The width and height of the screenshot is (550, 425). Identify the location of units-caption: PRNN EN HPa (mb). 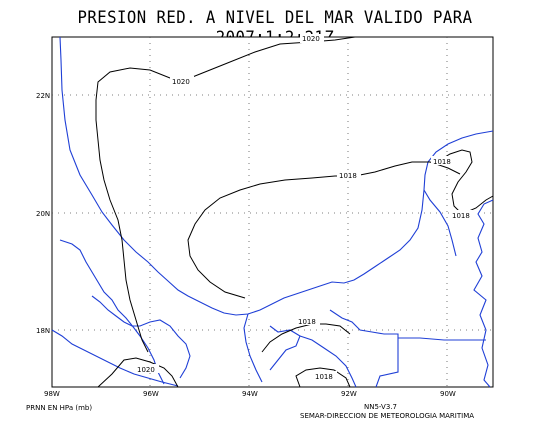
(59, 408).